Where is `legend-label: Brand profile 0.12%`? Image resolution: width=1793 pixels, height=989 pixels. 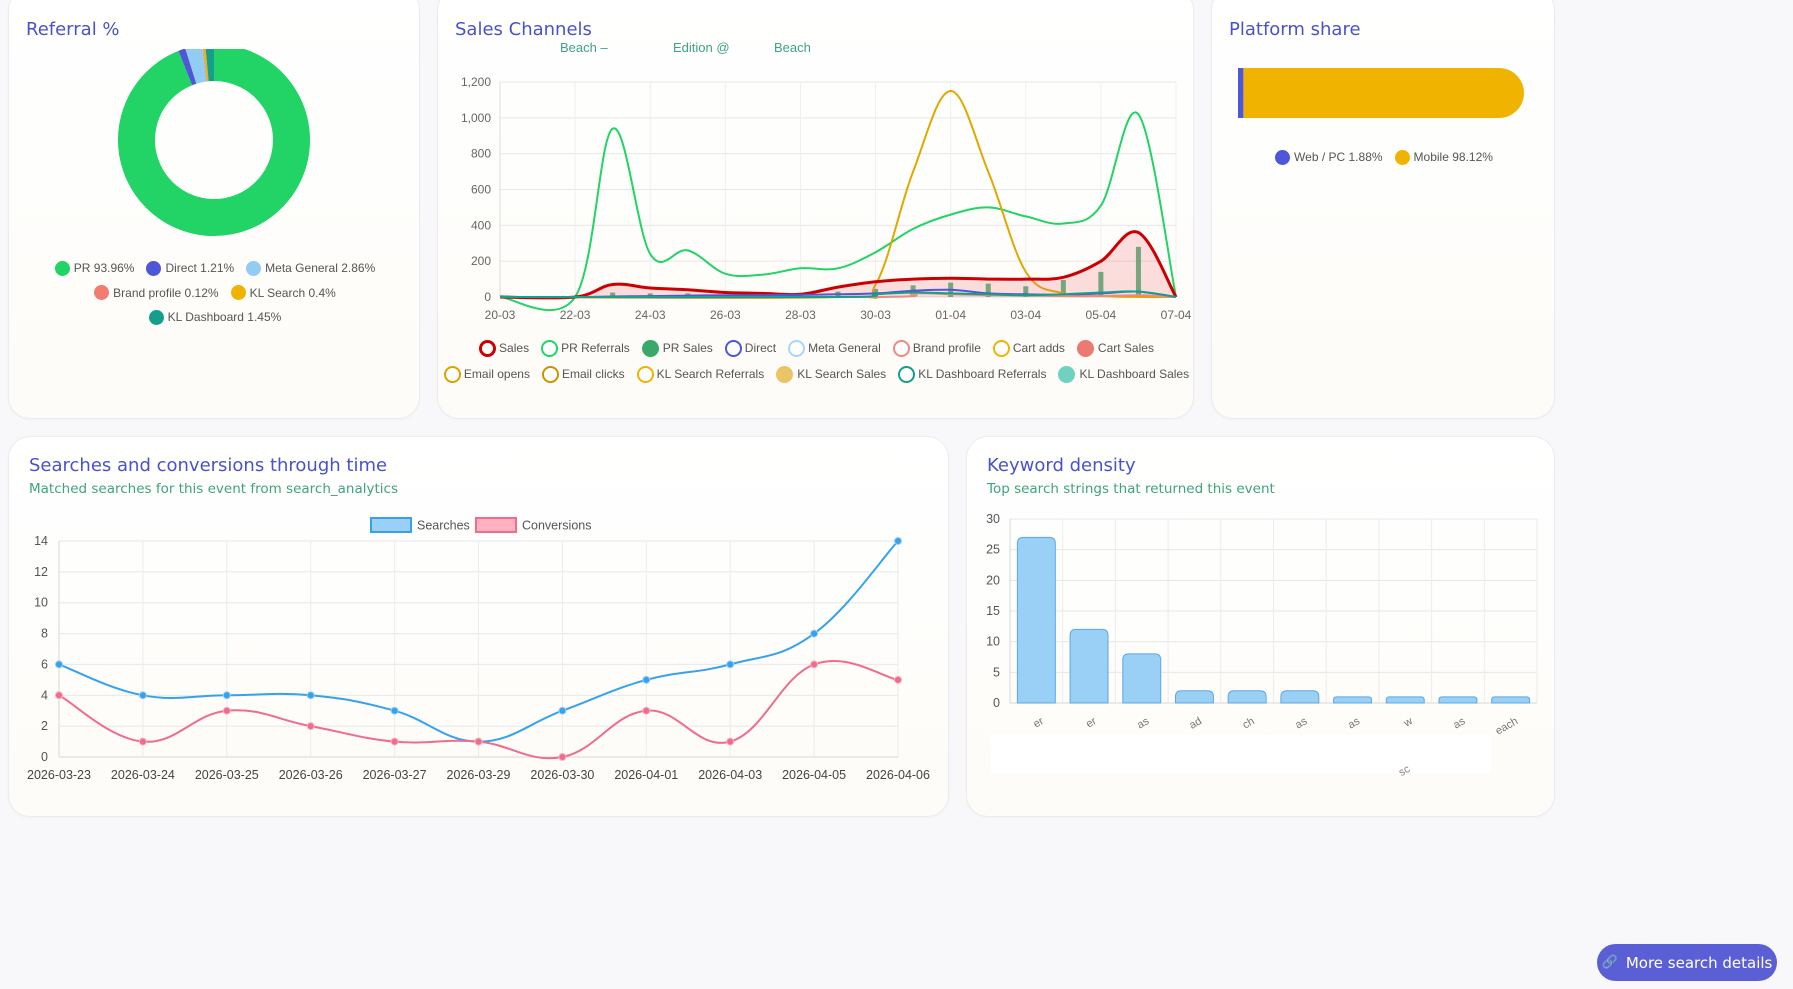
legend-label: Brand profile 0.12% is located at coordinates (166, 292).